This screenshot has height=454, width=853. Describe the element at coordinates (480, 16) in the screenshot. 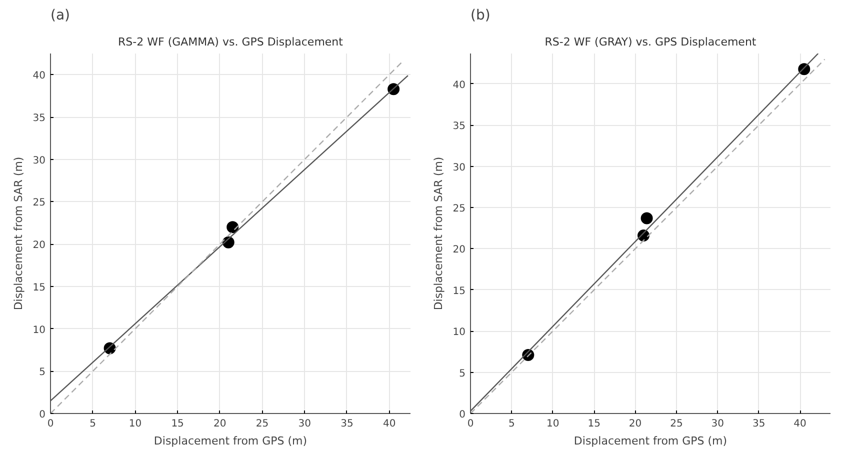

I see `text: (b)` at that location.